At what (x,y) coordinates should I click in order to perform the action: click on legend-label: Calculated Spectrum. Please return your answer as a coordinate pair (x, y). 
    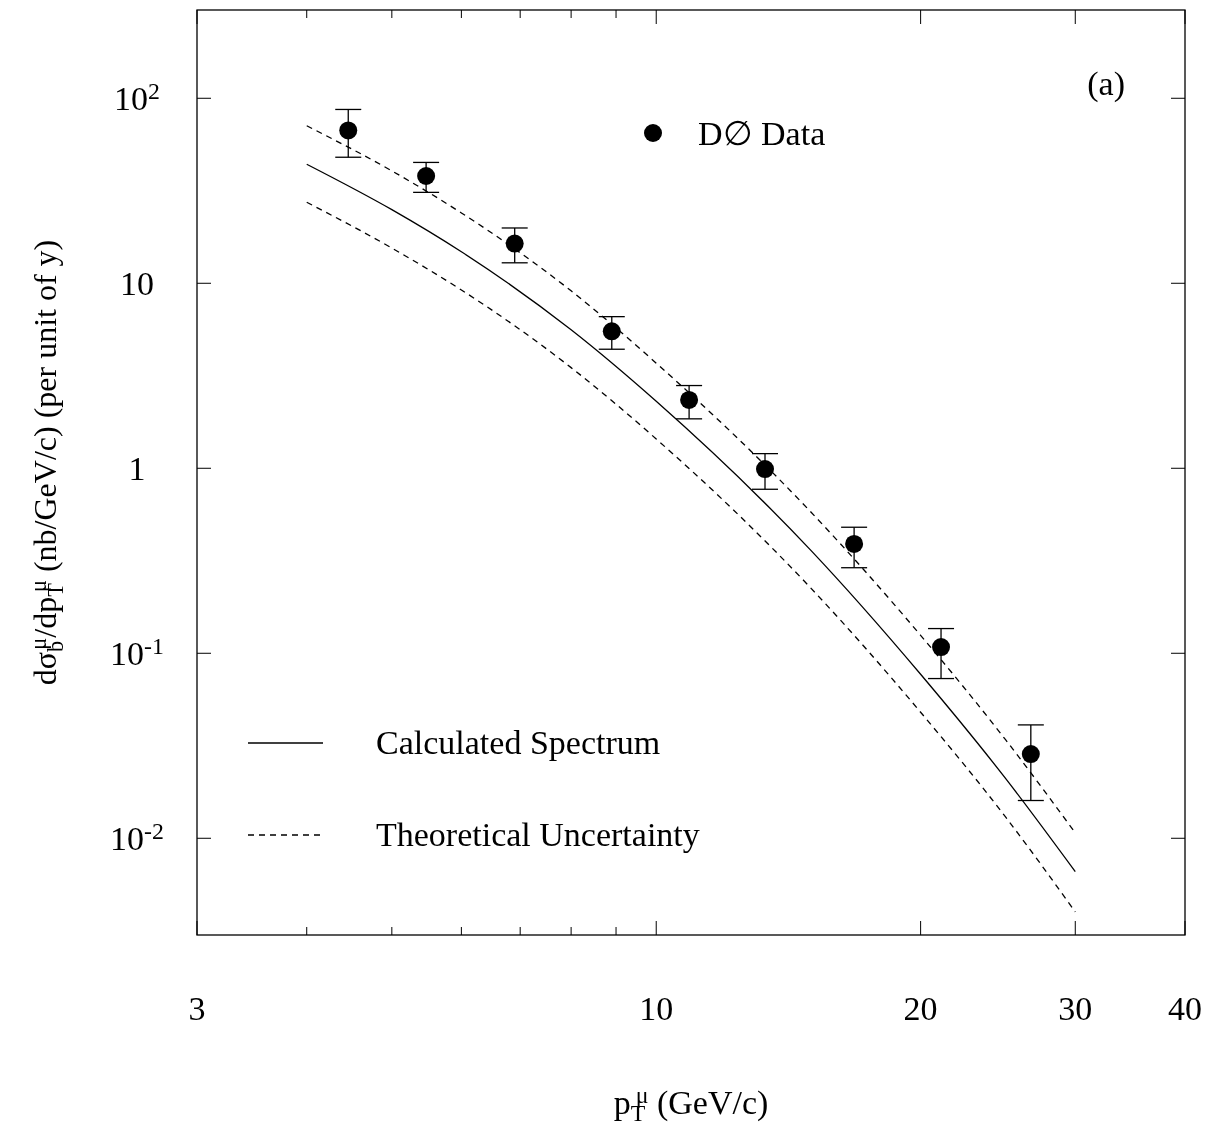
    Looking at the image, I should click on (518, 742).